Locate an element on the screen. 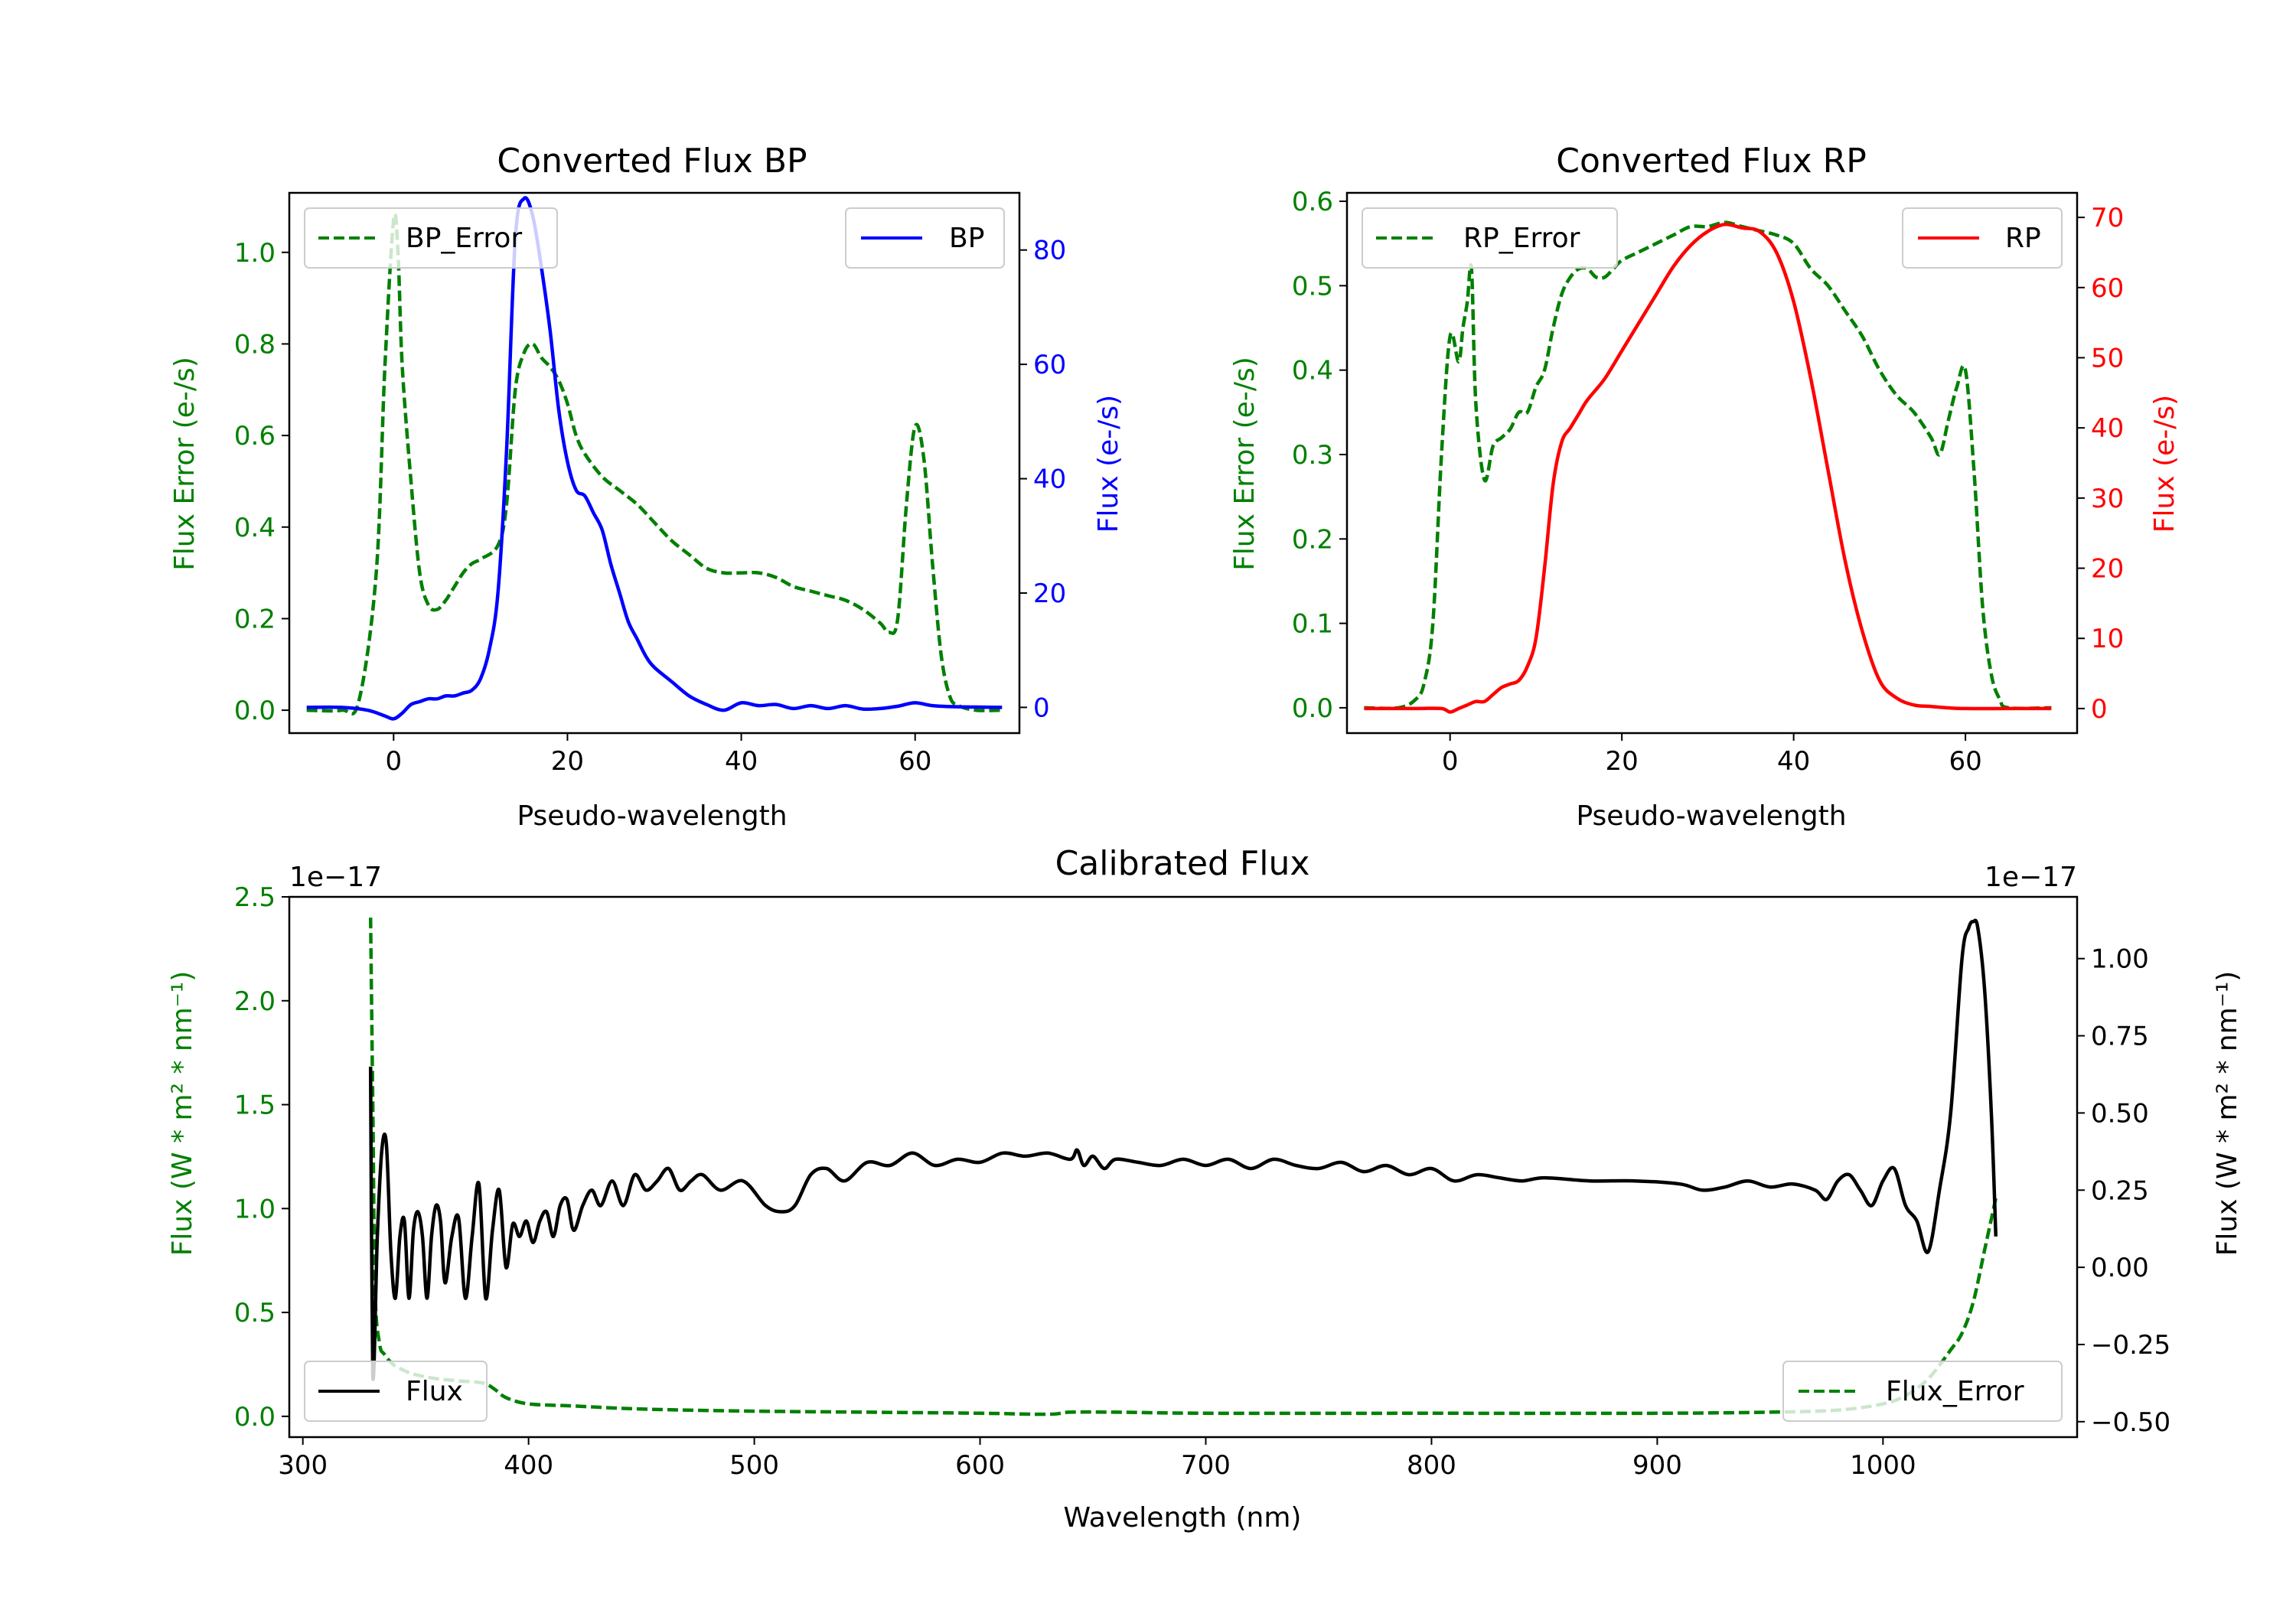 The image size is (2296, 1607). rp-legend-flux-box is located at coordinates (1982, 238).